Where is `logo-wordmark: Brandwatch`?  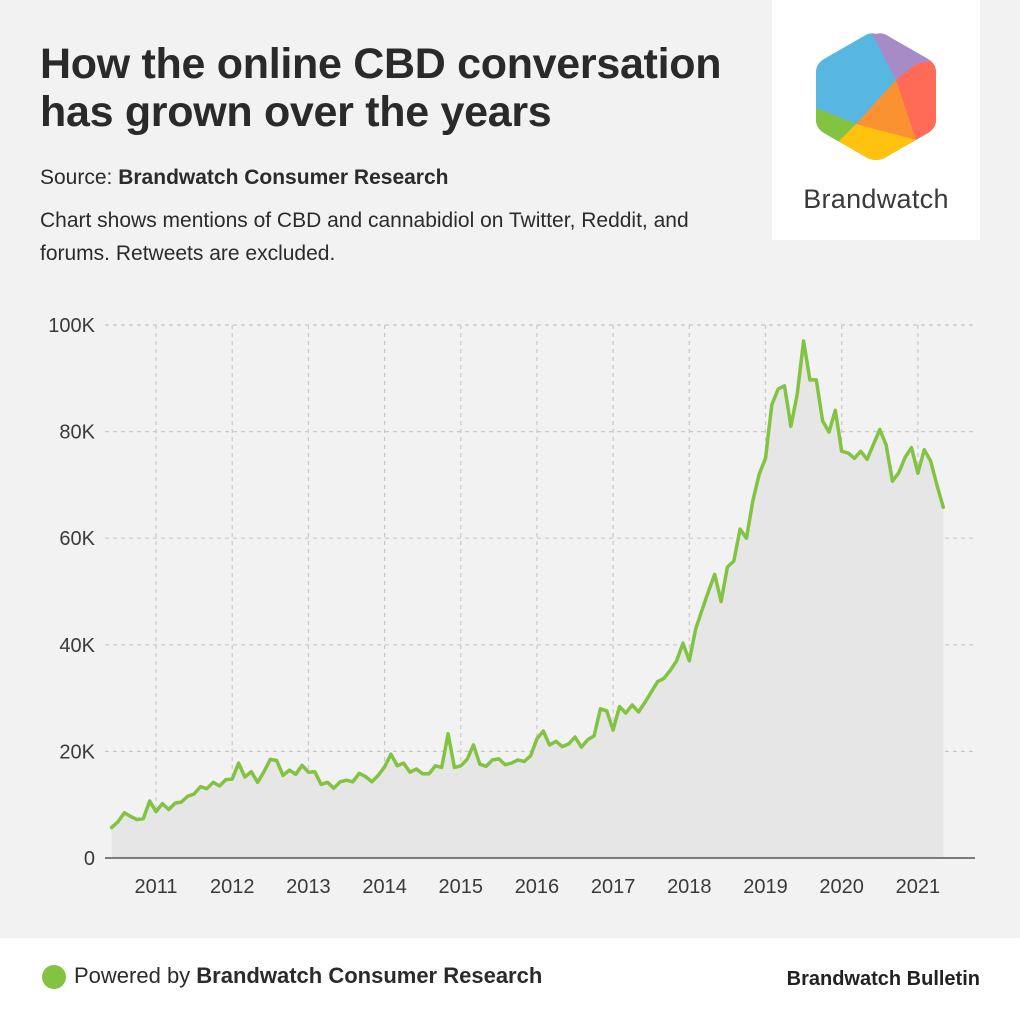 logo-wordmark: Brandwatch is located at coordinates (876, 199).